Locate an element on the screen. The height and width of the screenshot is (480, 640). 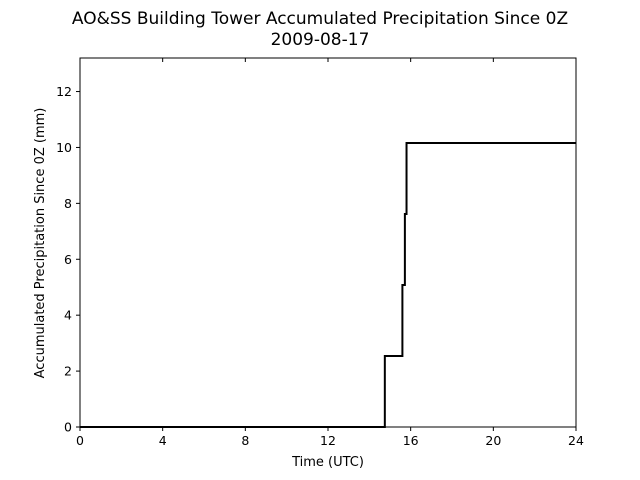
y-tick-label-12: 12 is located at coordinates (64, 91).